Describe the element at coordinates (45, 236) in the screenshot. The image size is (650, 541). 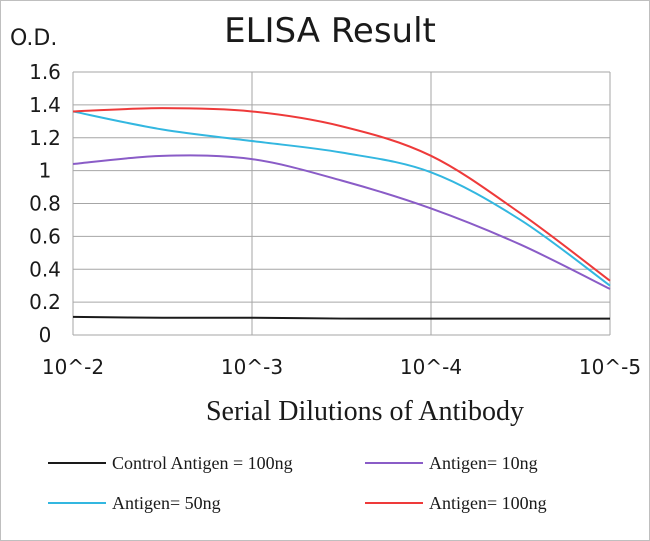
I see `y-tick-label: 0.6` at that location.